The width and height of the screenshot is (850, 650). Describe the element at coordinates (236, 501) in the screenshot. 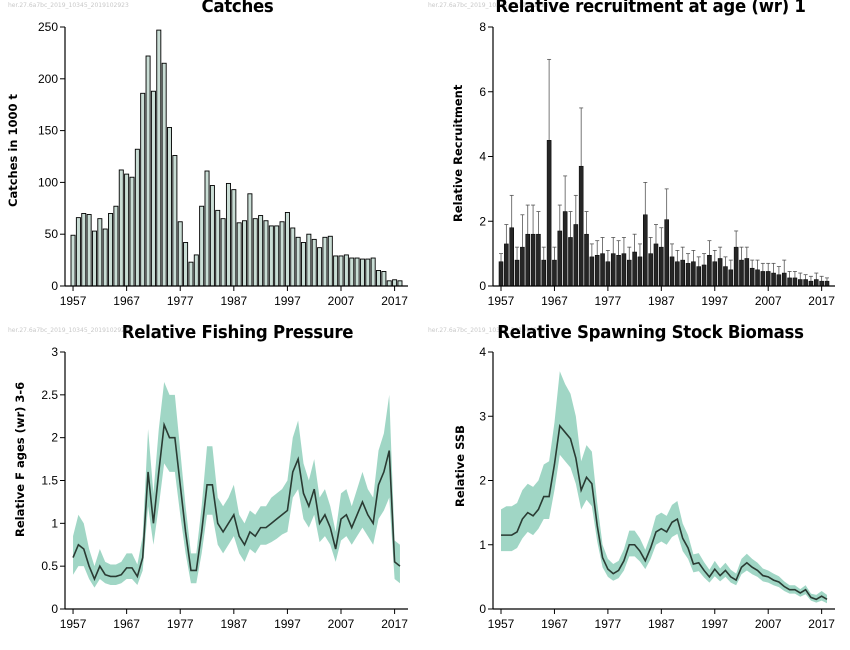

I see `series-line` at that location.